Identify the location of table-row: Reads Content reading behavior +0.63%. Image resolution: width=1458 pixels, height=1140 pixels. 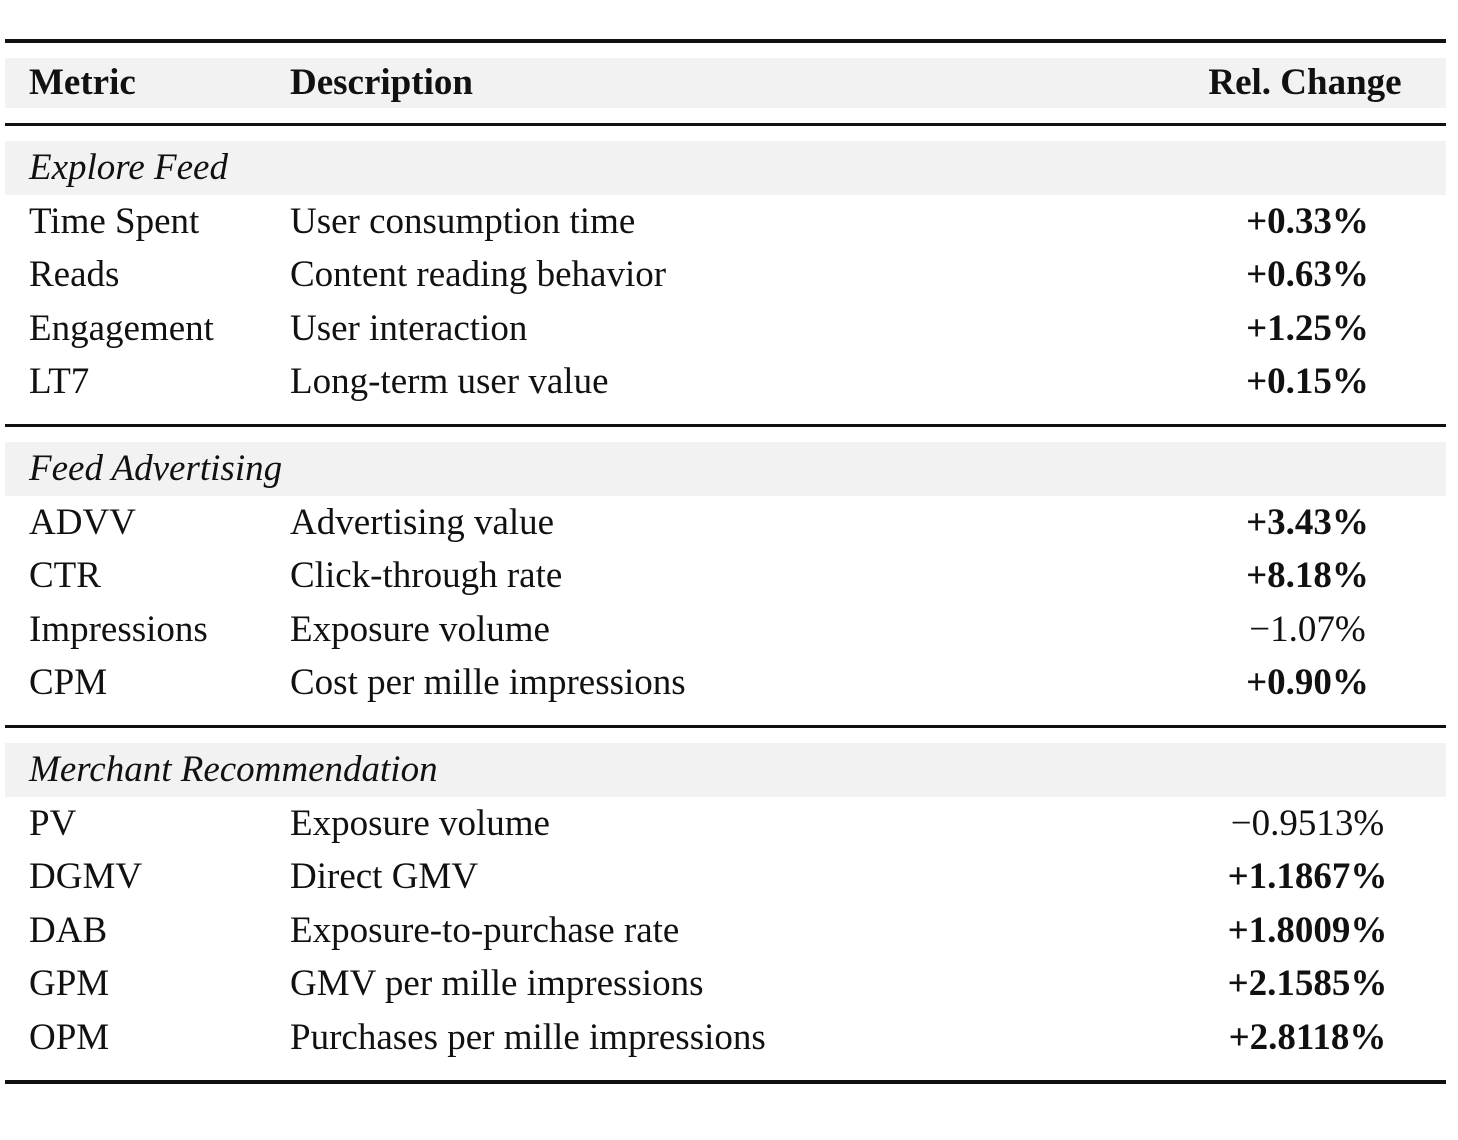
(725, 275).